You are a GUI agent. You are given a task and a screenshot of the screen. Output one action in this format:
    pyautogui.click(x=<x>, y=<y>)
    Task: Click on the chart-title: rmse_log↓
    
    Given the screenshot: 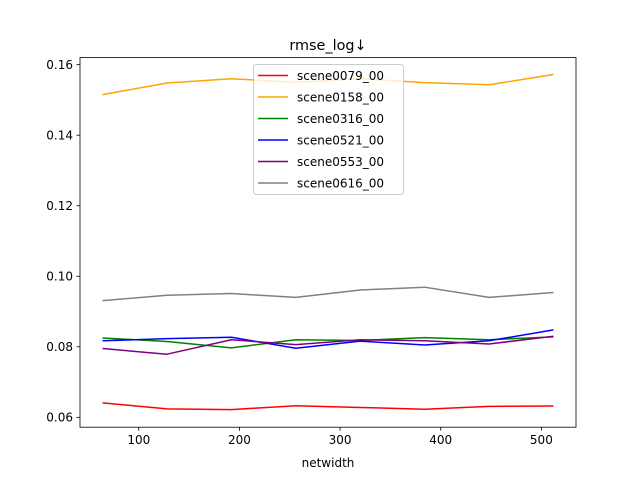 What is the action you would take?
    pyautogui.click(x=327, y=46)
    